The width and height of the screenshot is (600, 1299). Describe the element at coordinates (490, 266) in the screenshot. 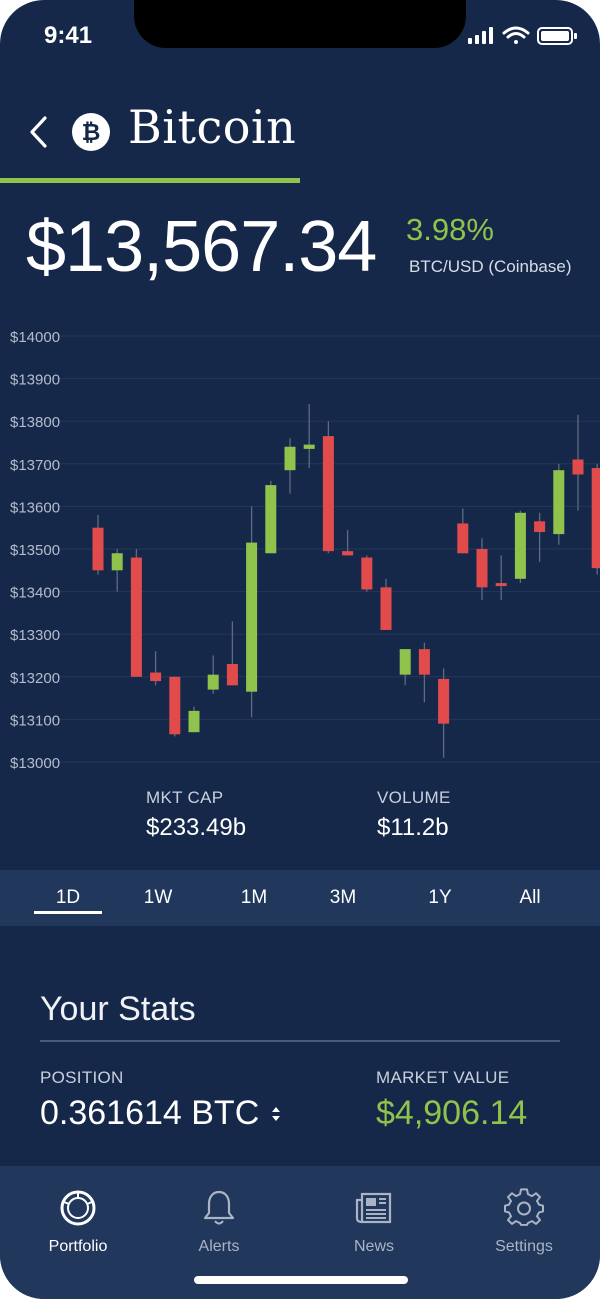

I see `trading-pair-label: BTC/USD (Coinbase)` at that location.